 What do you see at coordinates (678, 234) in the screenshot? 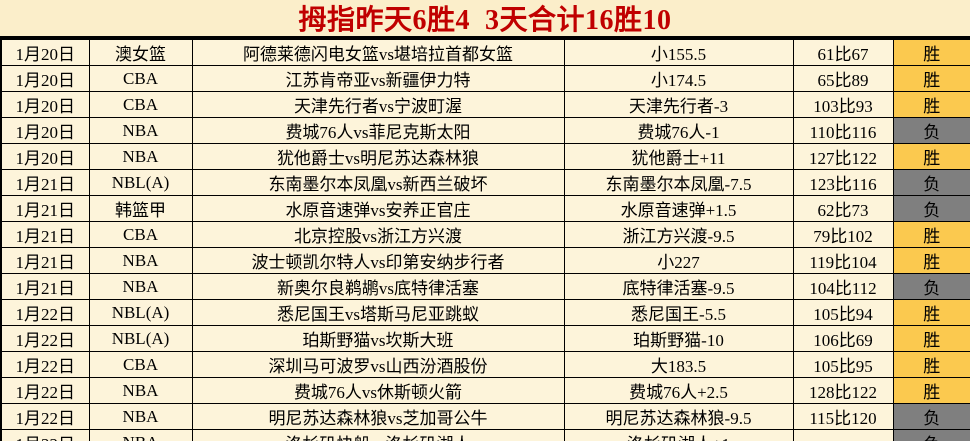
I see `pick-cell: 浙江方兴渡-9.5` at bounding box center [678, 234].